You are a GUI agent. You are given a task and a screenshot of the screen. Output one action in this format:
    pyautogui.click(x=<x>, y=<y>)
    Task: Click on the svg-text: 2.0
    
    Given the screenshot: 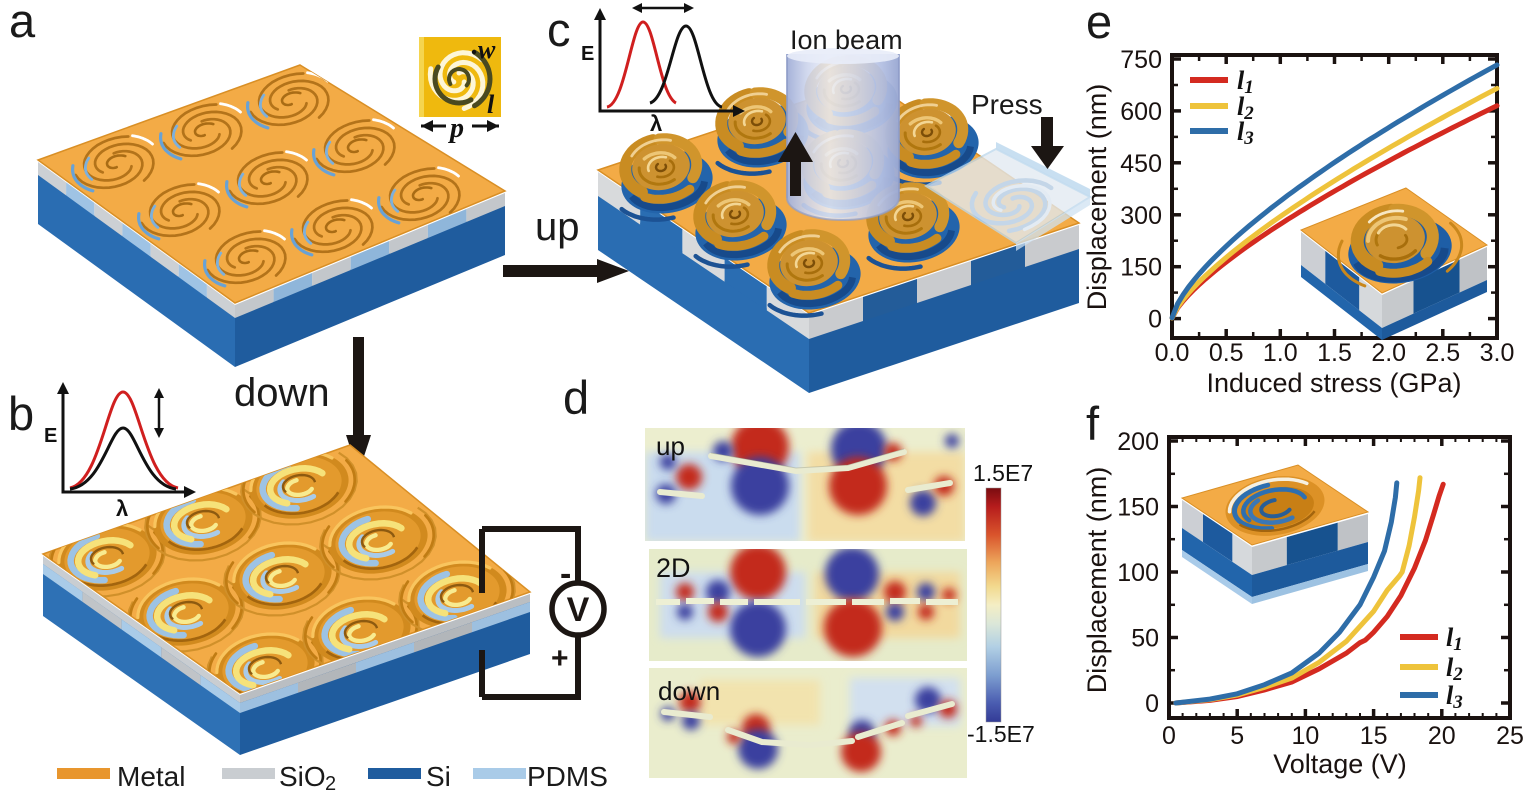 What is the action you would take?
    pyautogui.click(x=1388, y=353)
    